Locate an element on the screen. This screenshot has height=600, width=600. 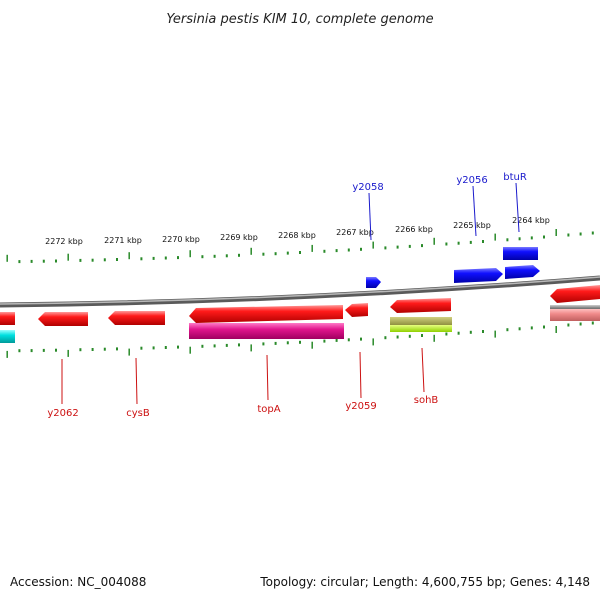
scale-label: 2265 kbp is located at coordinates (472, 225).